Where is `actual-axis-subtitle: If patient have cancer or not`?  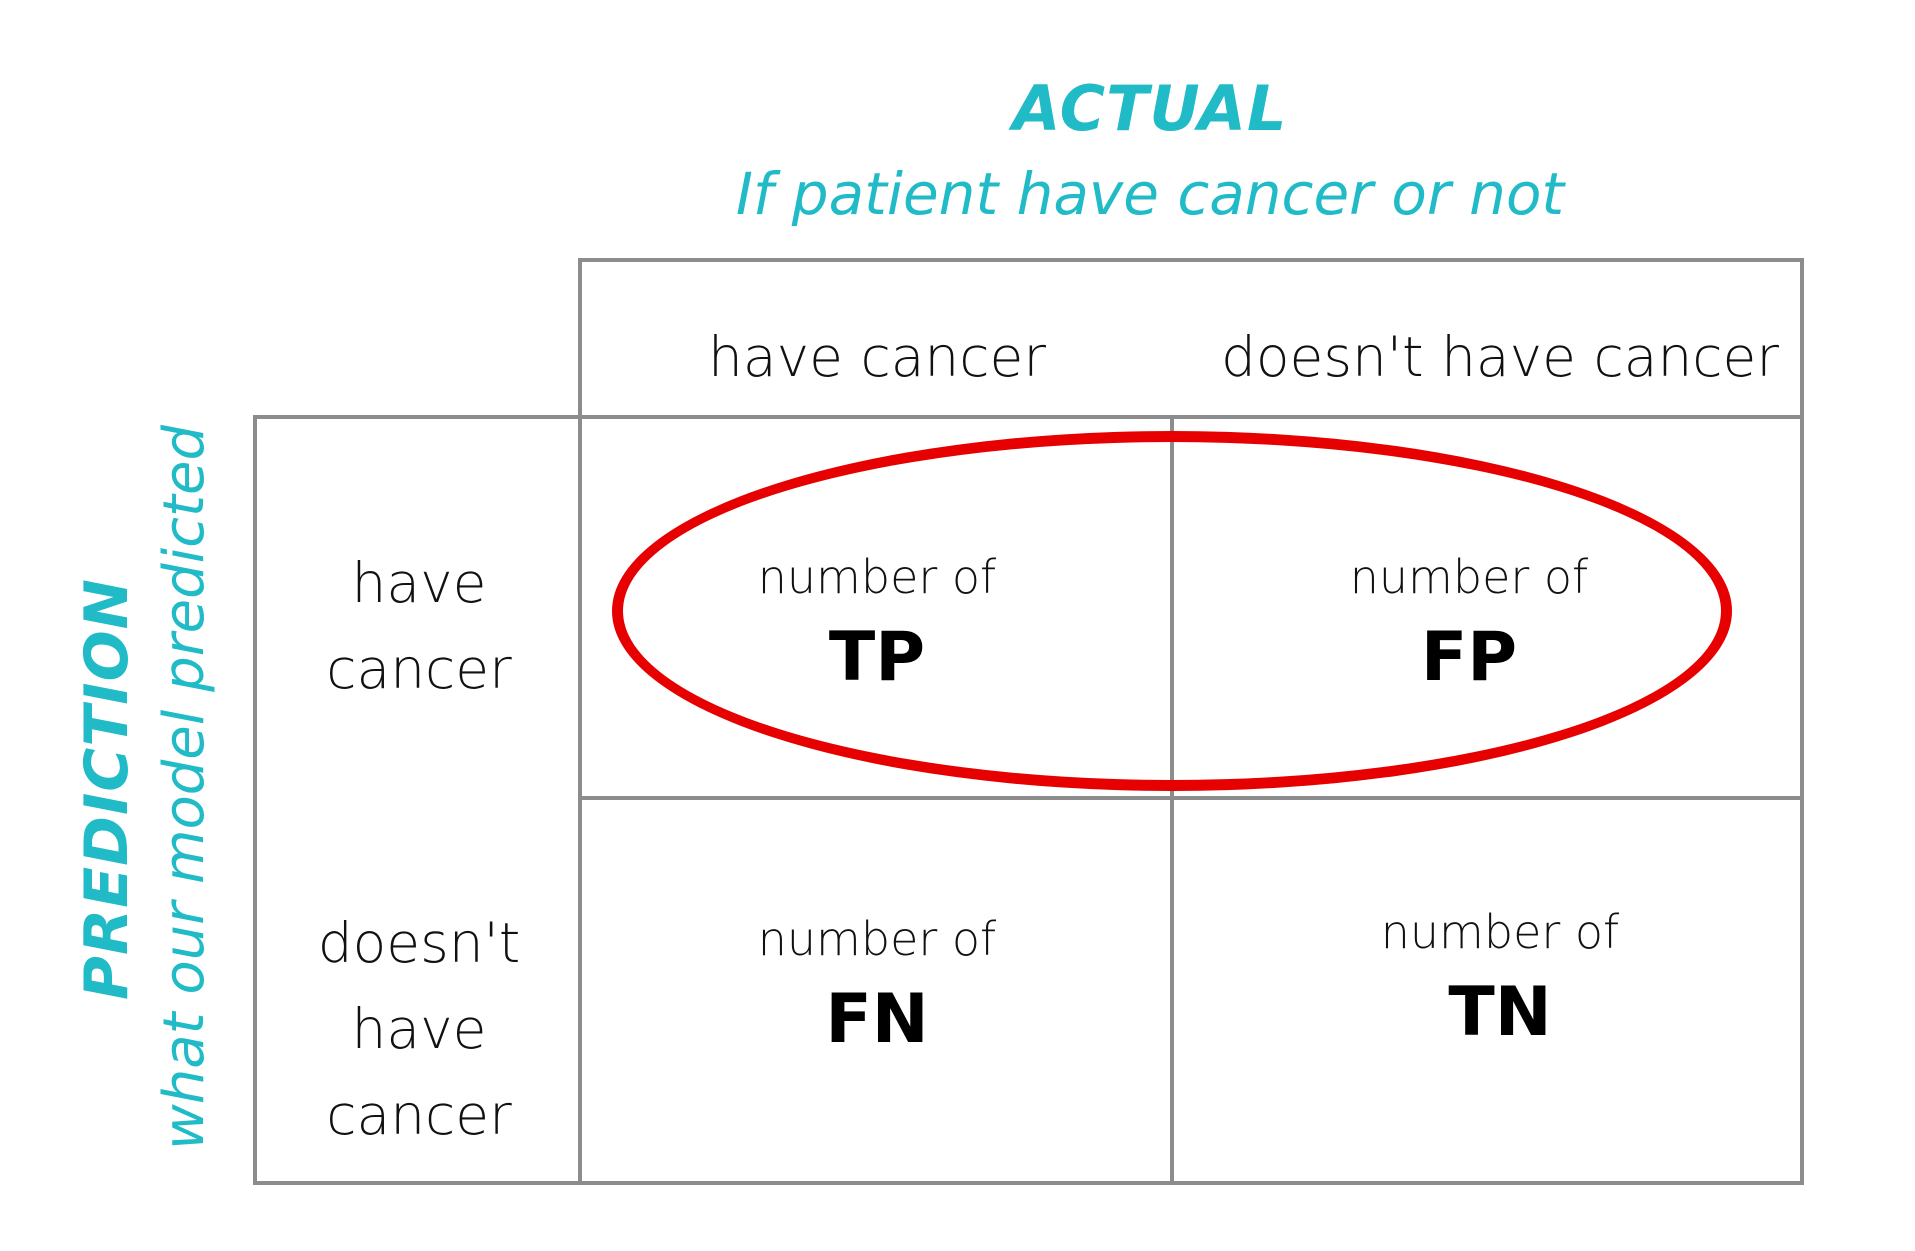 actual-axis-subtitle: If patient have cancer or not is located at coordinates (1150, 194).